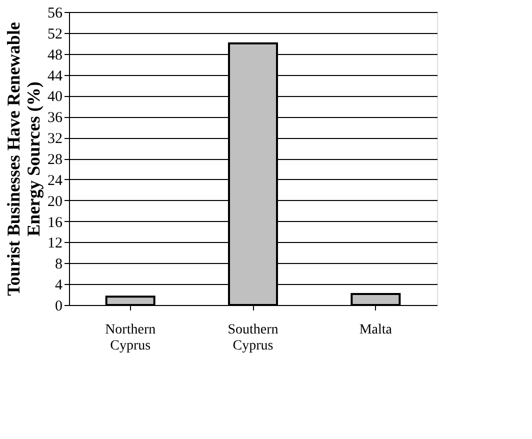  What do you see at coordinates (55, 222) in the screenshot?
I see `y-tick-label: 16` at bounding box center [55, 222].